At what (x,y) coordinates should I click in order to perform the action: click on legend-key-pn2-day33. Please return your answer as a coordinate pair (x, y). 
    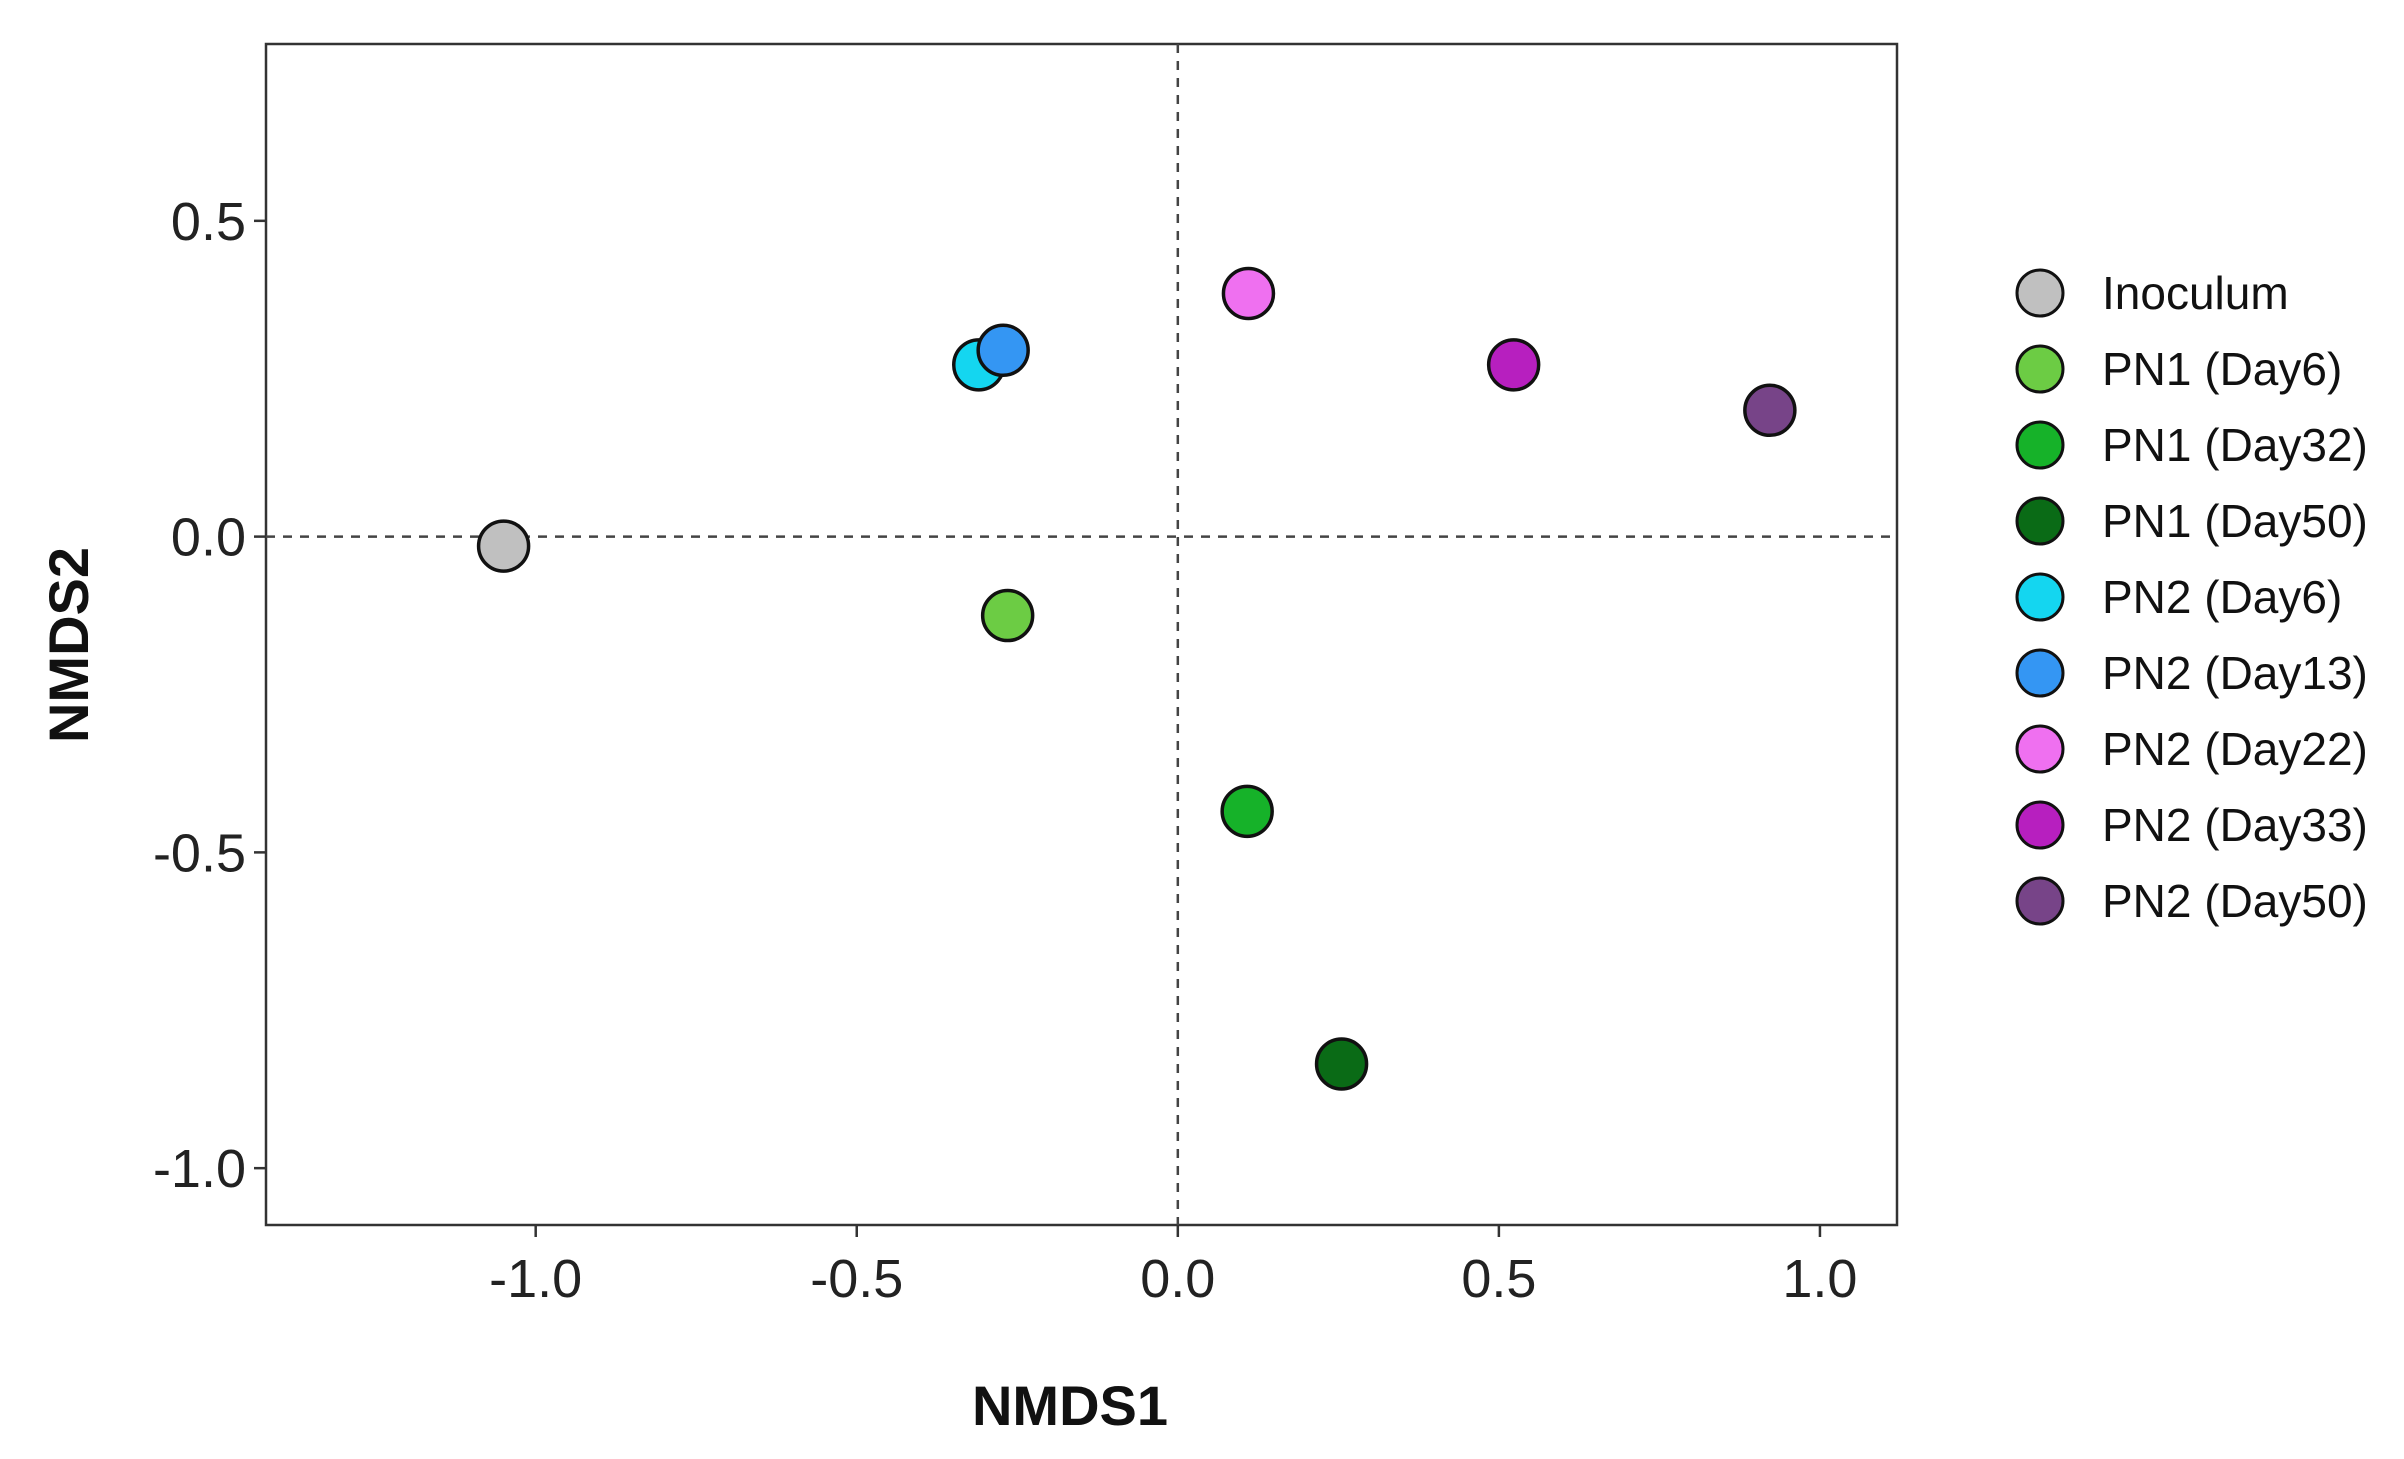
    Looking at the image, I should click on (2040, 825).